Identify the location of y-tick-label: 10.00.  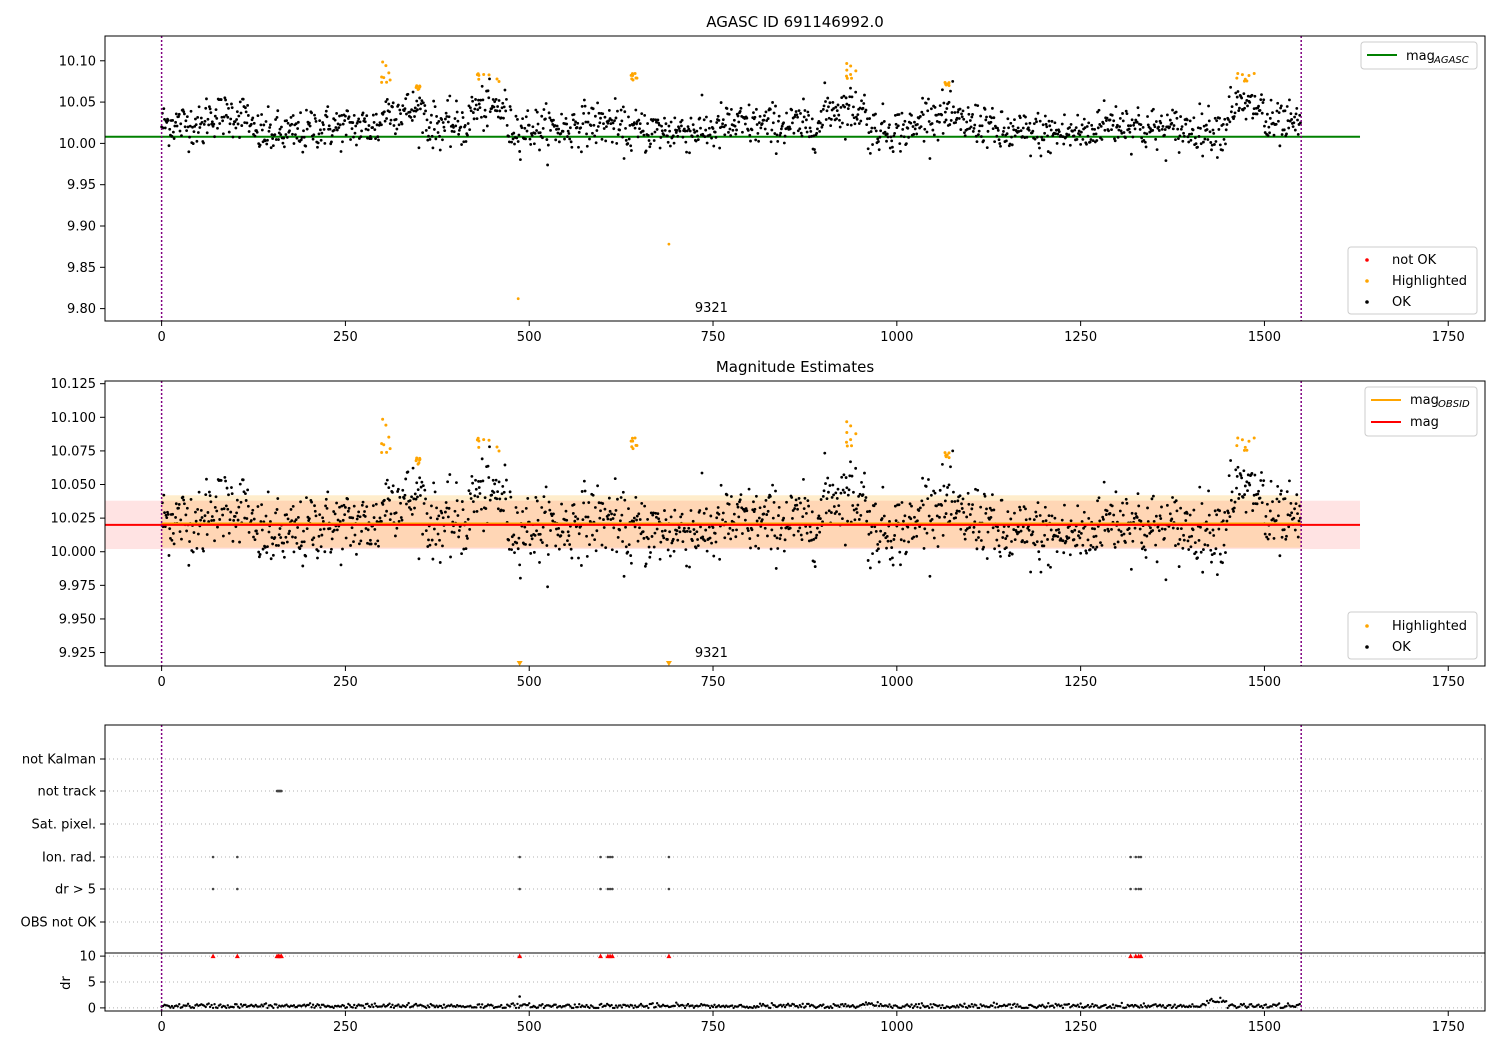
(77, 144).